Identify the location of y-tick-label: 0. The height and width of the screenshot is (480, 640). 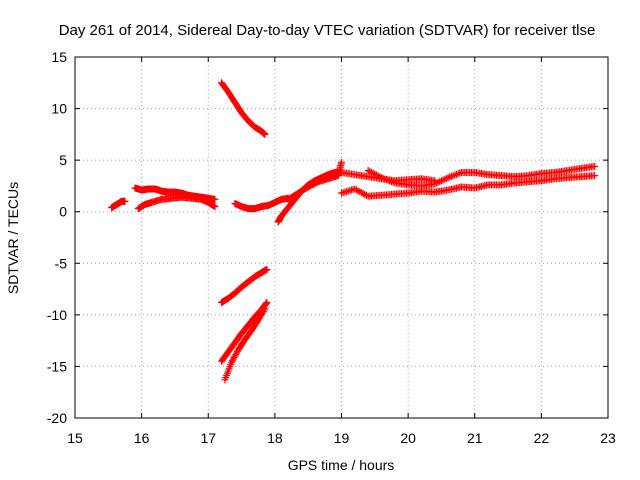
(63, 212).